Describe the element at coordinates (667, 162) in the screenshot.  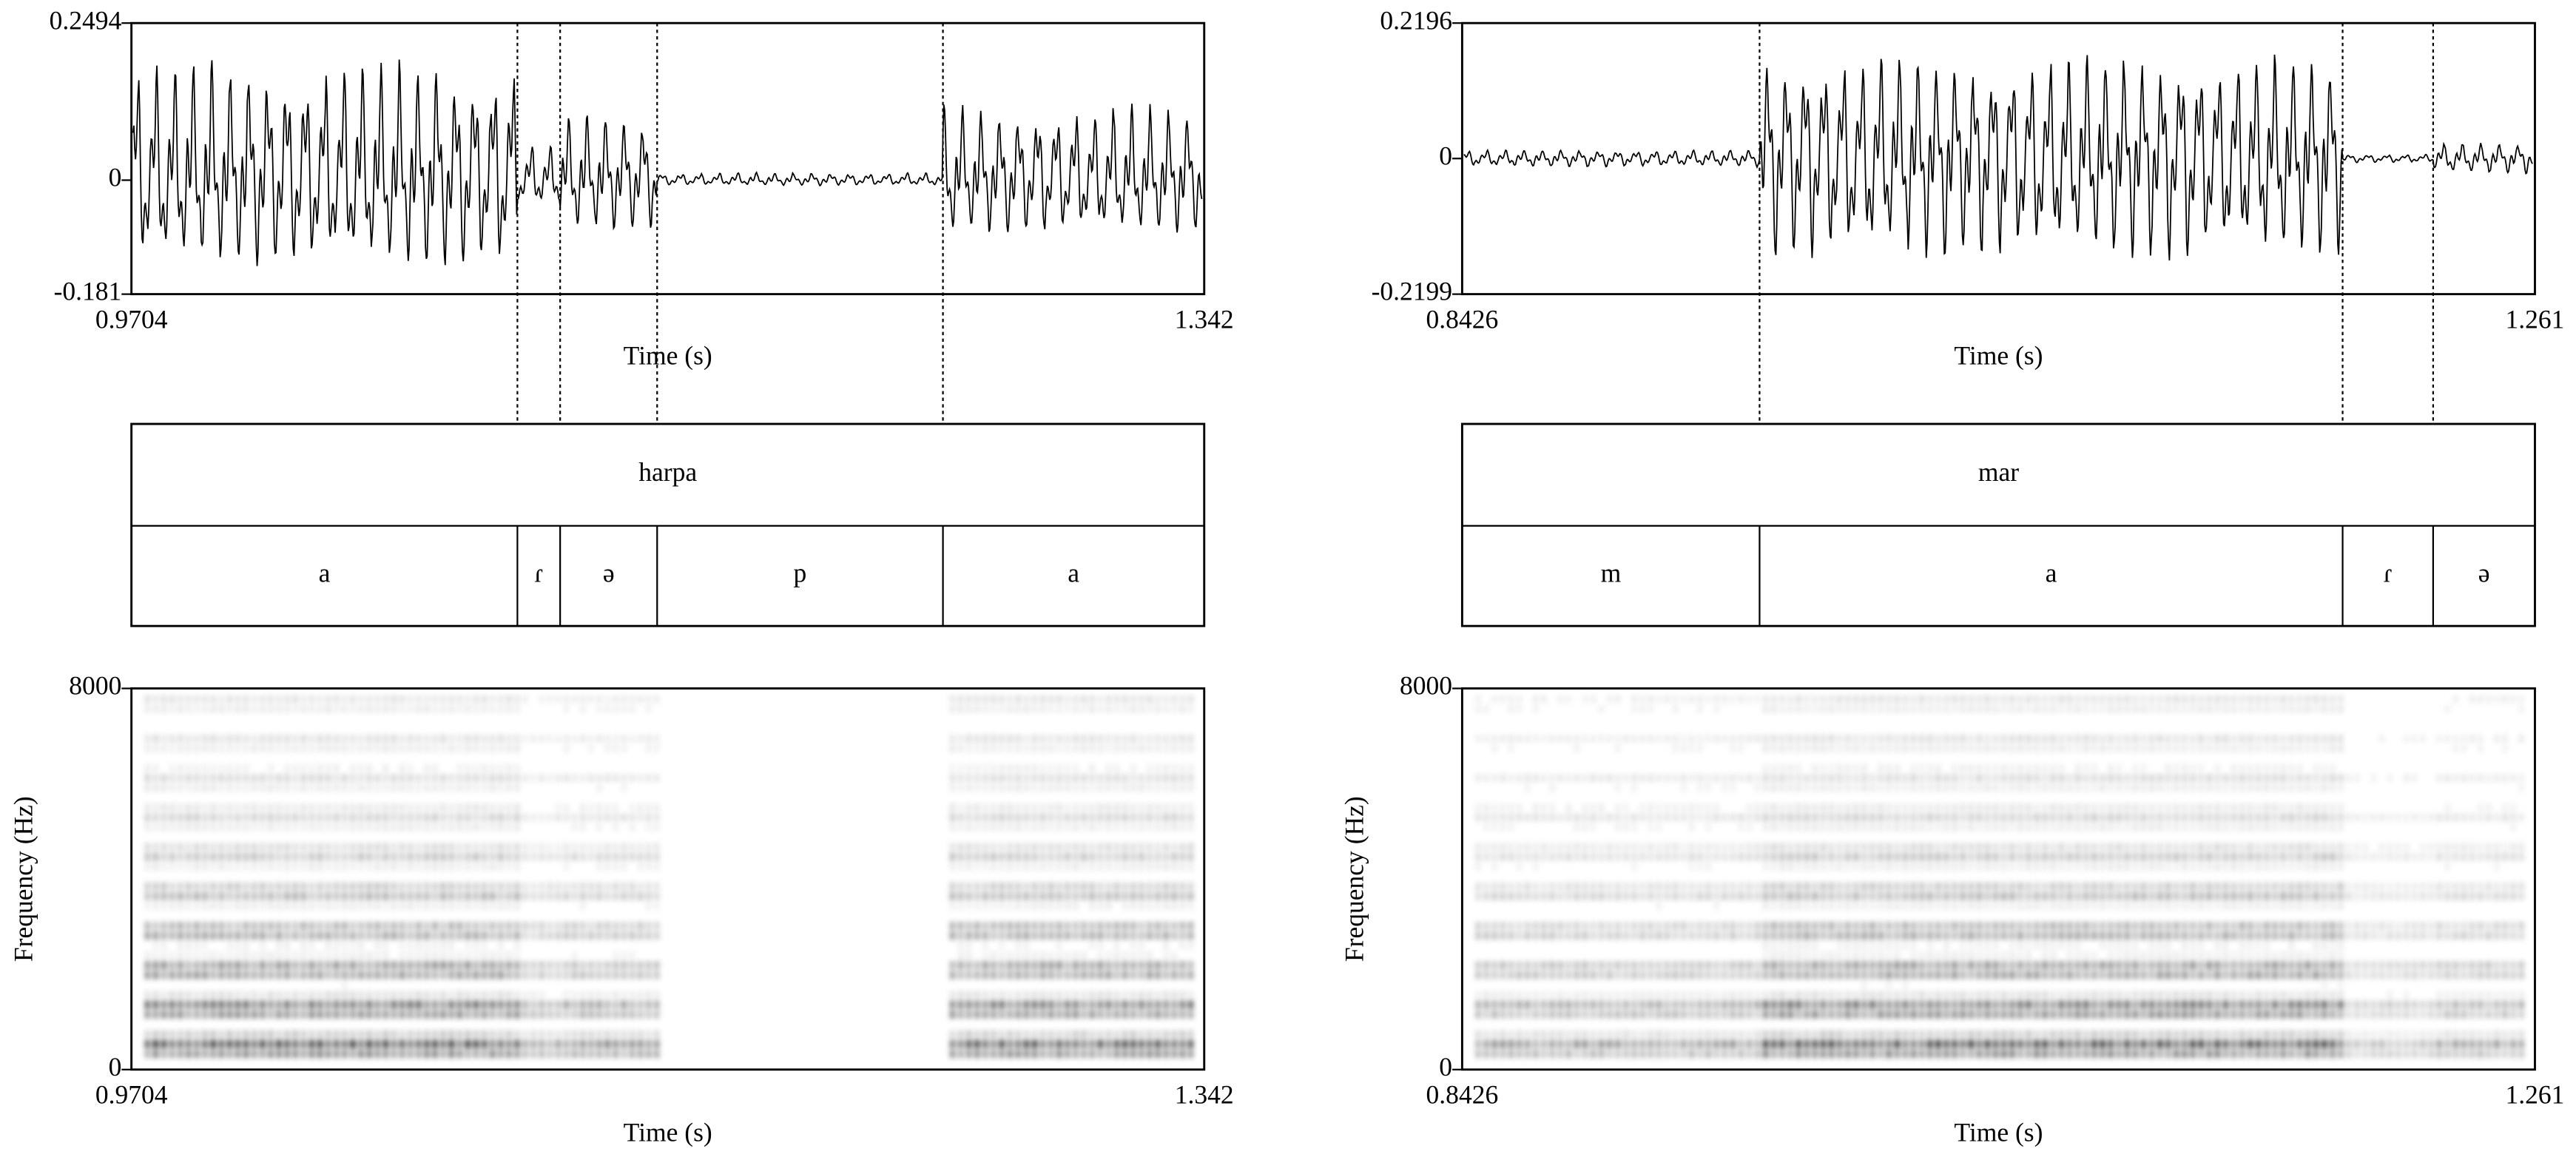
I see `waveform` at that location.